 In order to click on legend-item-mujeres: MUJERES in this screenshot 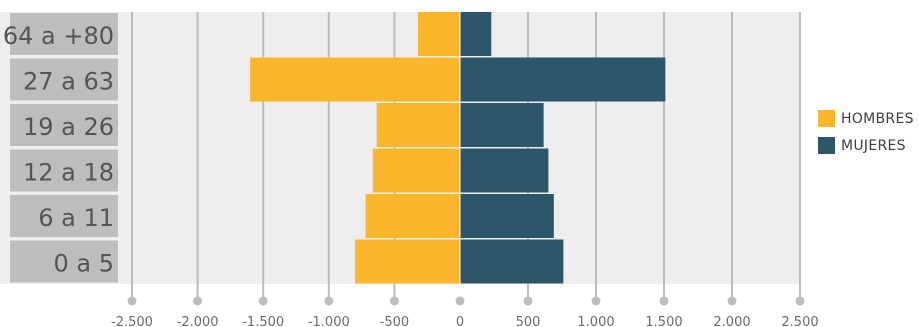, I will do `click(866, 145)`.